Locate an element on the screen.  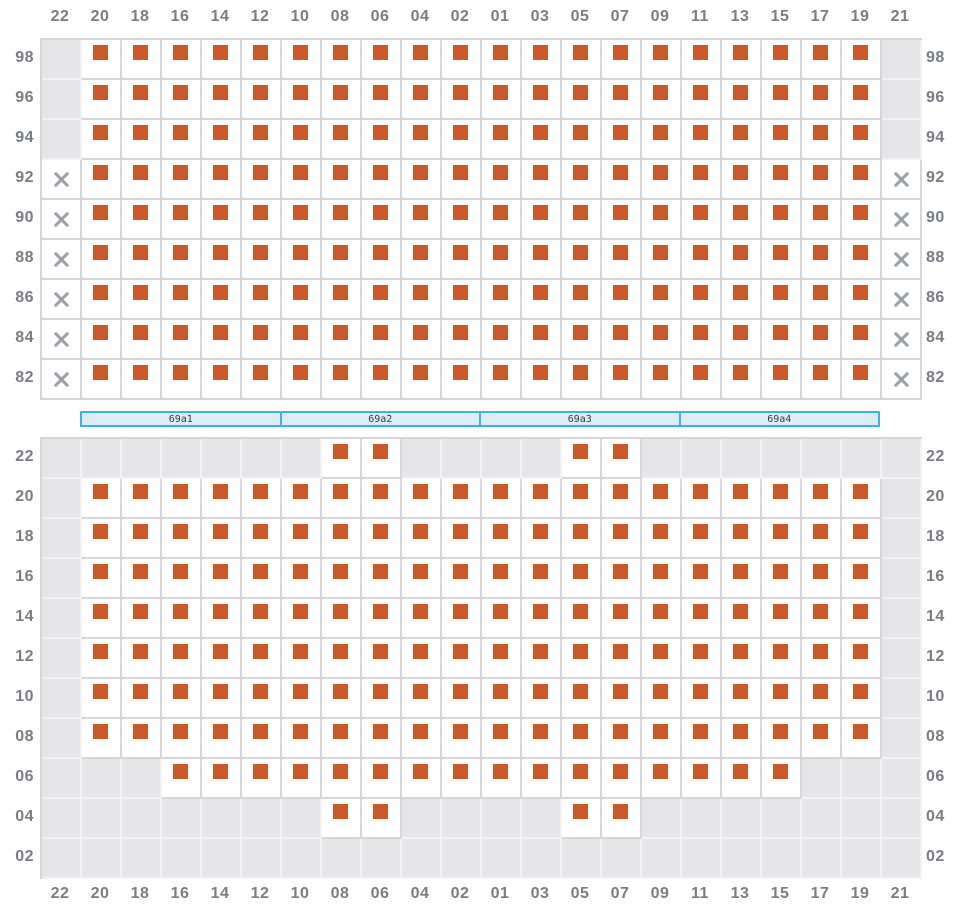
grid-cell-12-17-occupied is located at coordinates (822, 659).